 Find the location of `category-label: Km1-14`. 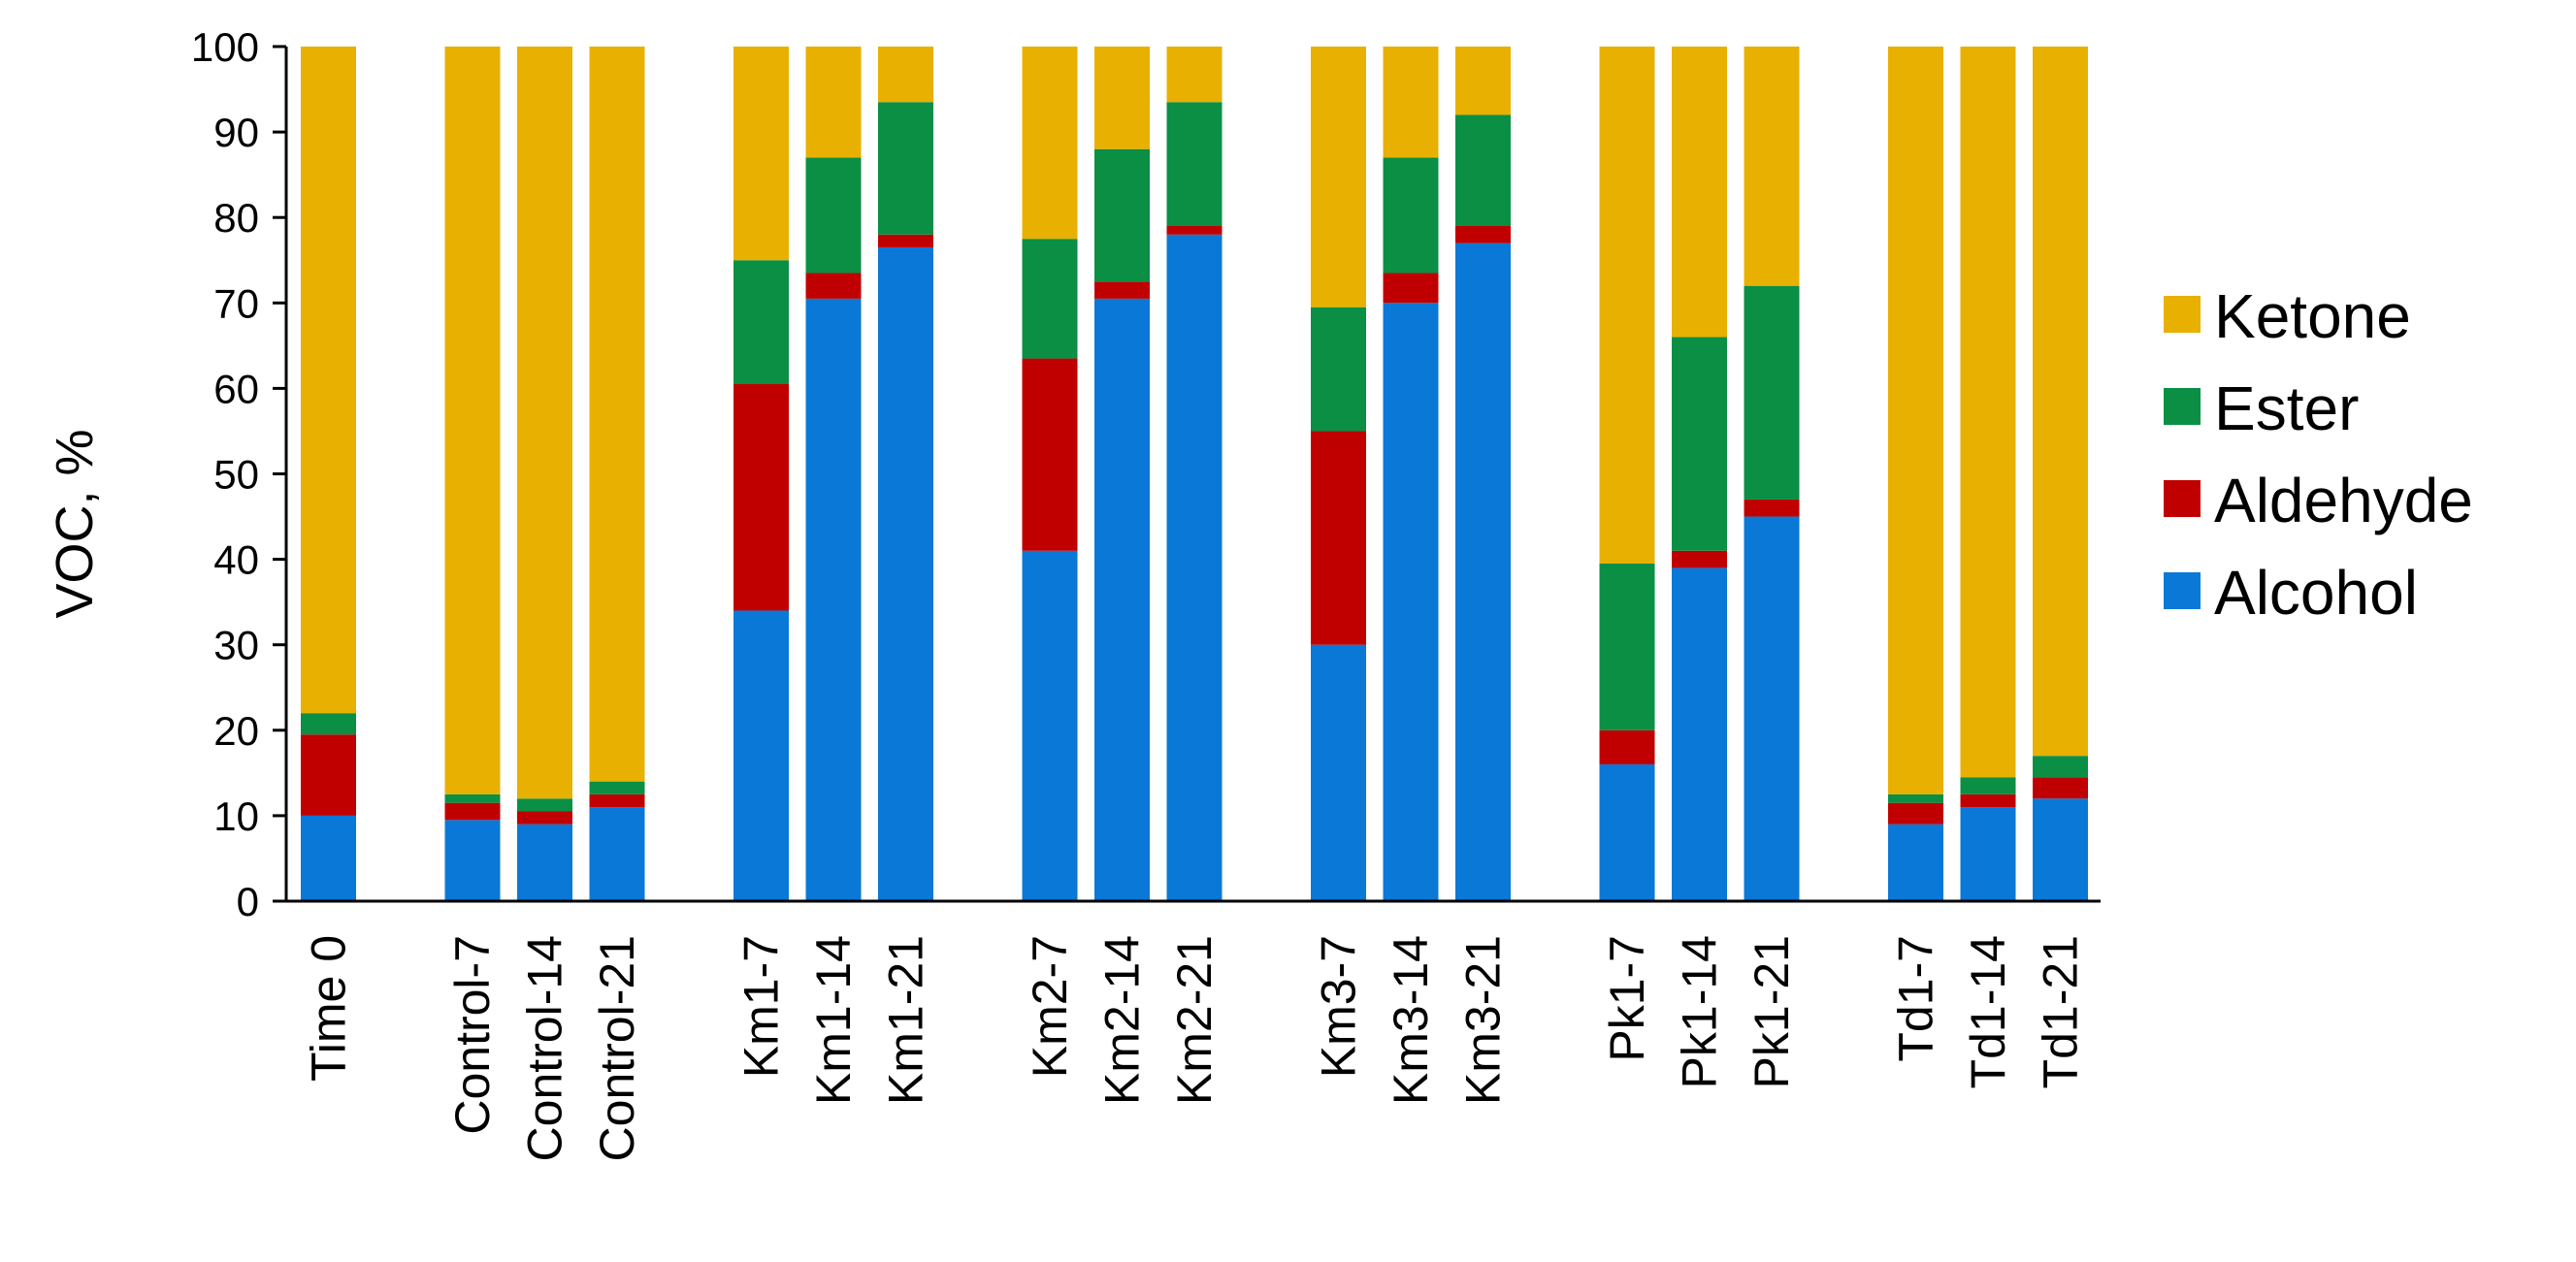

category-label: Km1-14 is located at coordinates (833, 1020).